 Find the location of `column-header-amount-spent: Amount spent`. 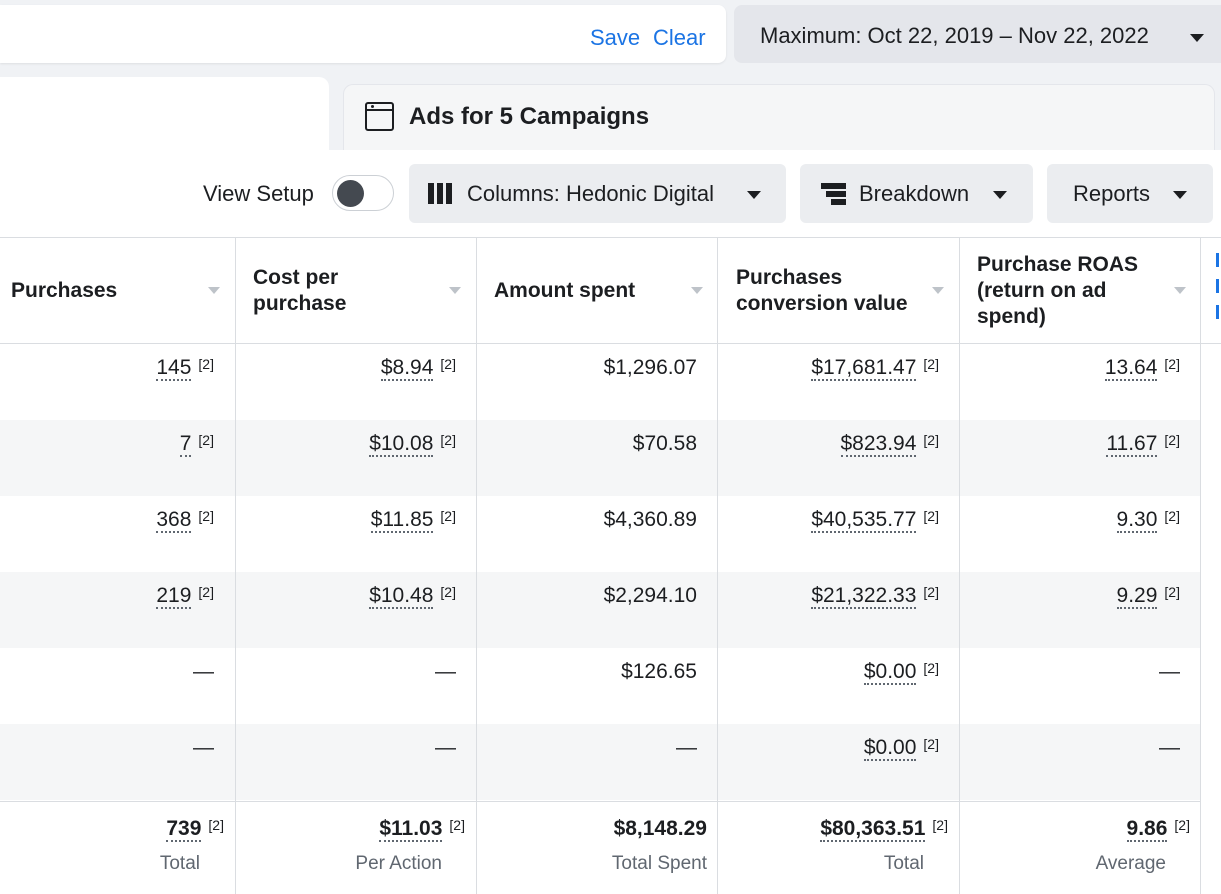

column-header-amount-spent: Amount spent is located at coordinates (604, 291).